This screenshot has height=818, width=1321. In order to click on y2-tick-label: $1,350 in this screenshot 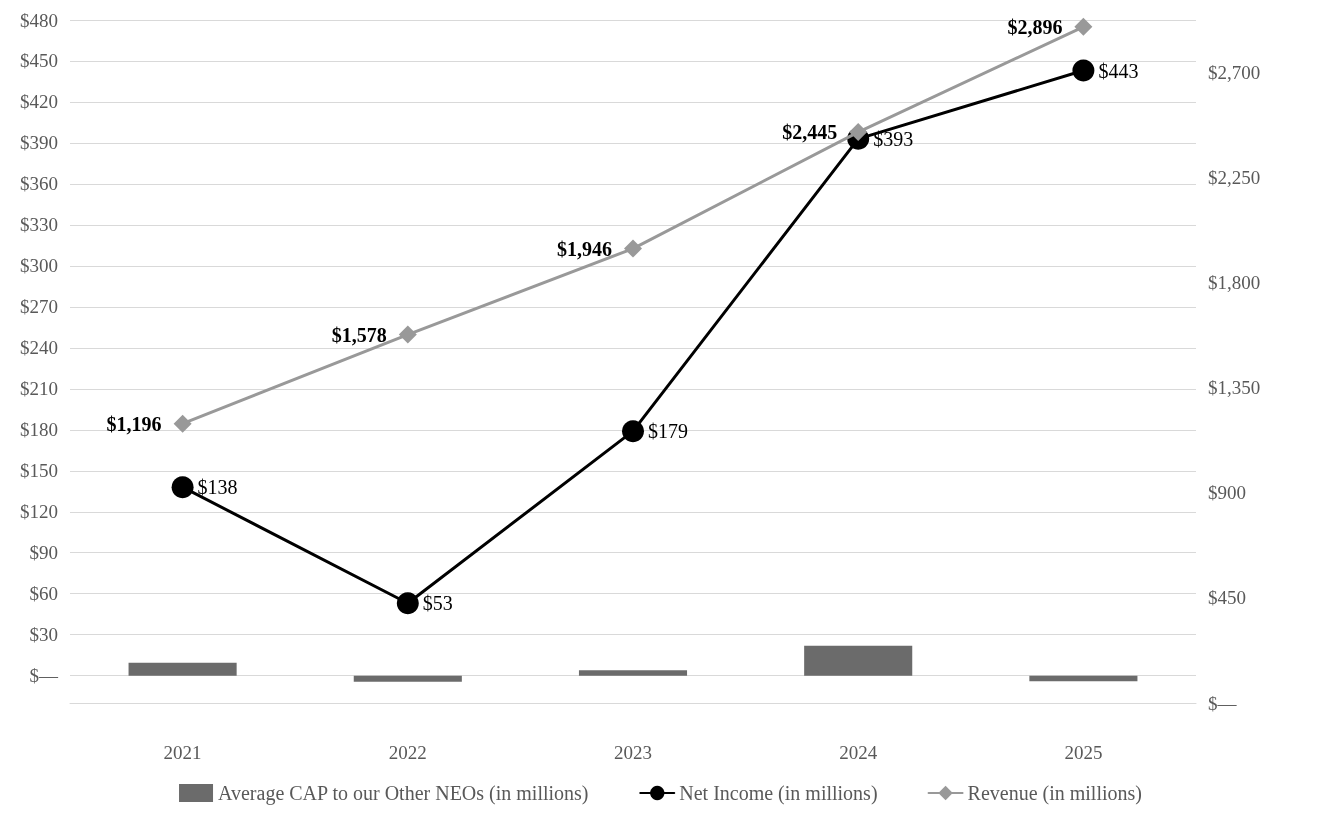, I will do `click(1234, 388)`.